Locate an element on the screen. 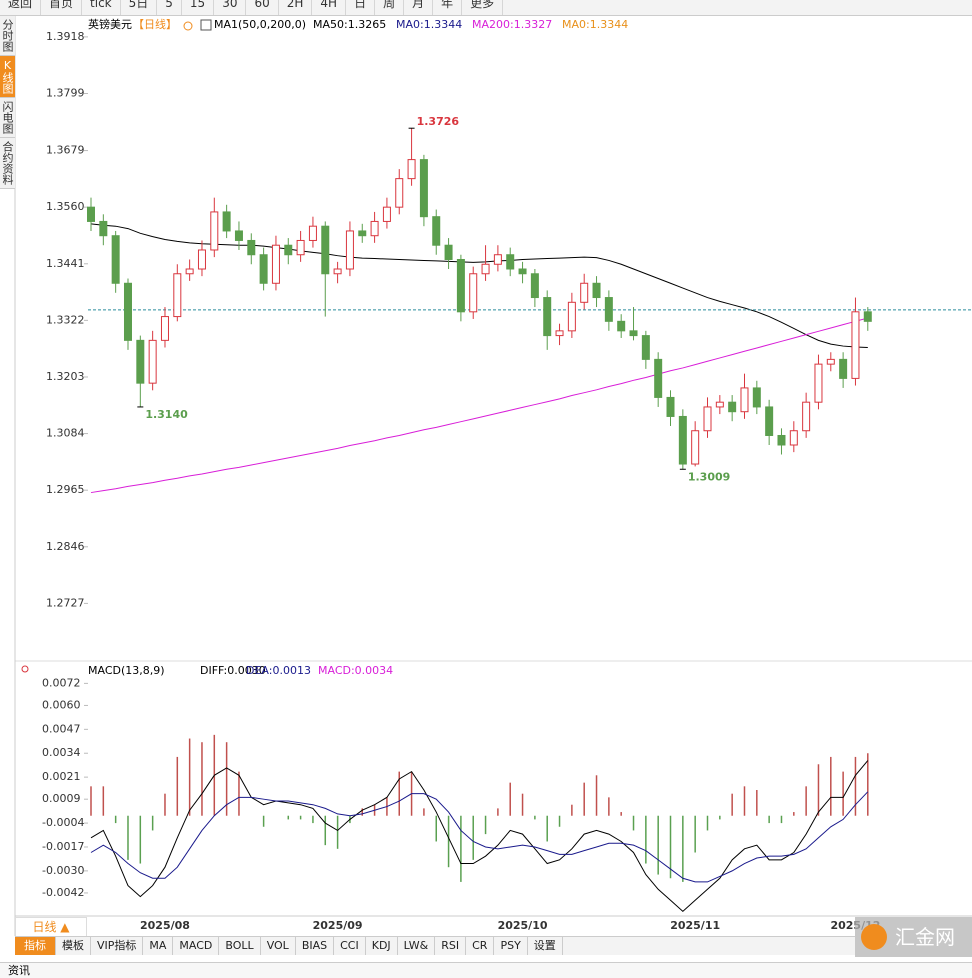 This screenshot has height=978, width=972. indicator-tab: KDJ is located at coordinates (382, 946).